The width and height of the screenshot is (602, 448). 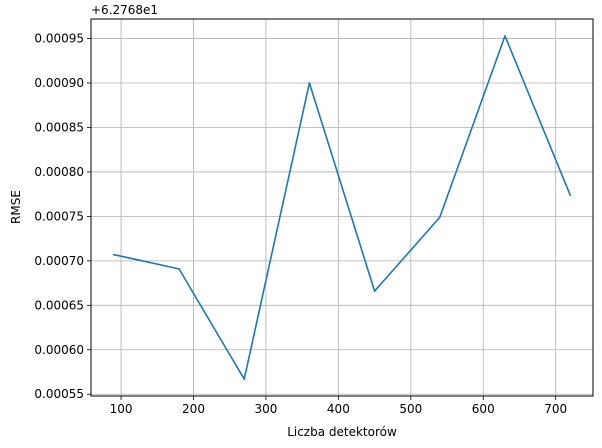 What do you see at coordinates (410, 409) in the screenshot?
I see `x-tick-label: 500` at bounding box center [410, 409].